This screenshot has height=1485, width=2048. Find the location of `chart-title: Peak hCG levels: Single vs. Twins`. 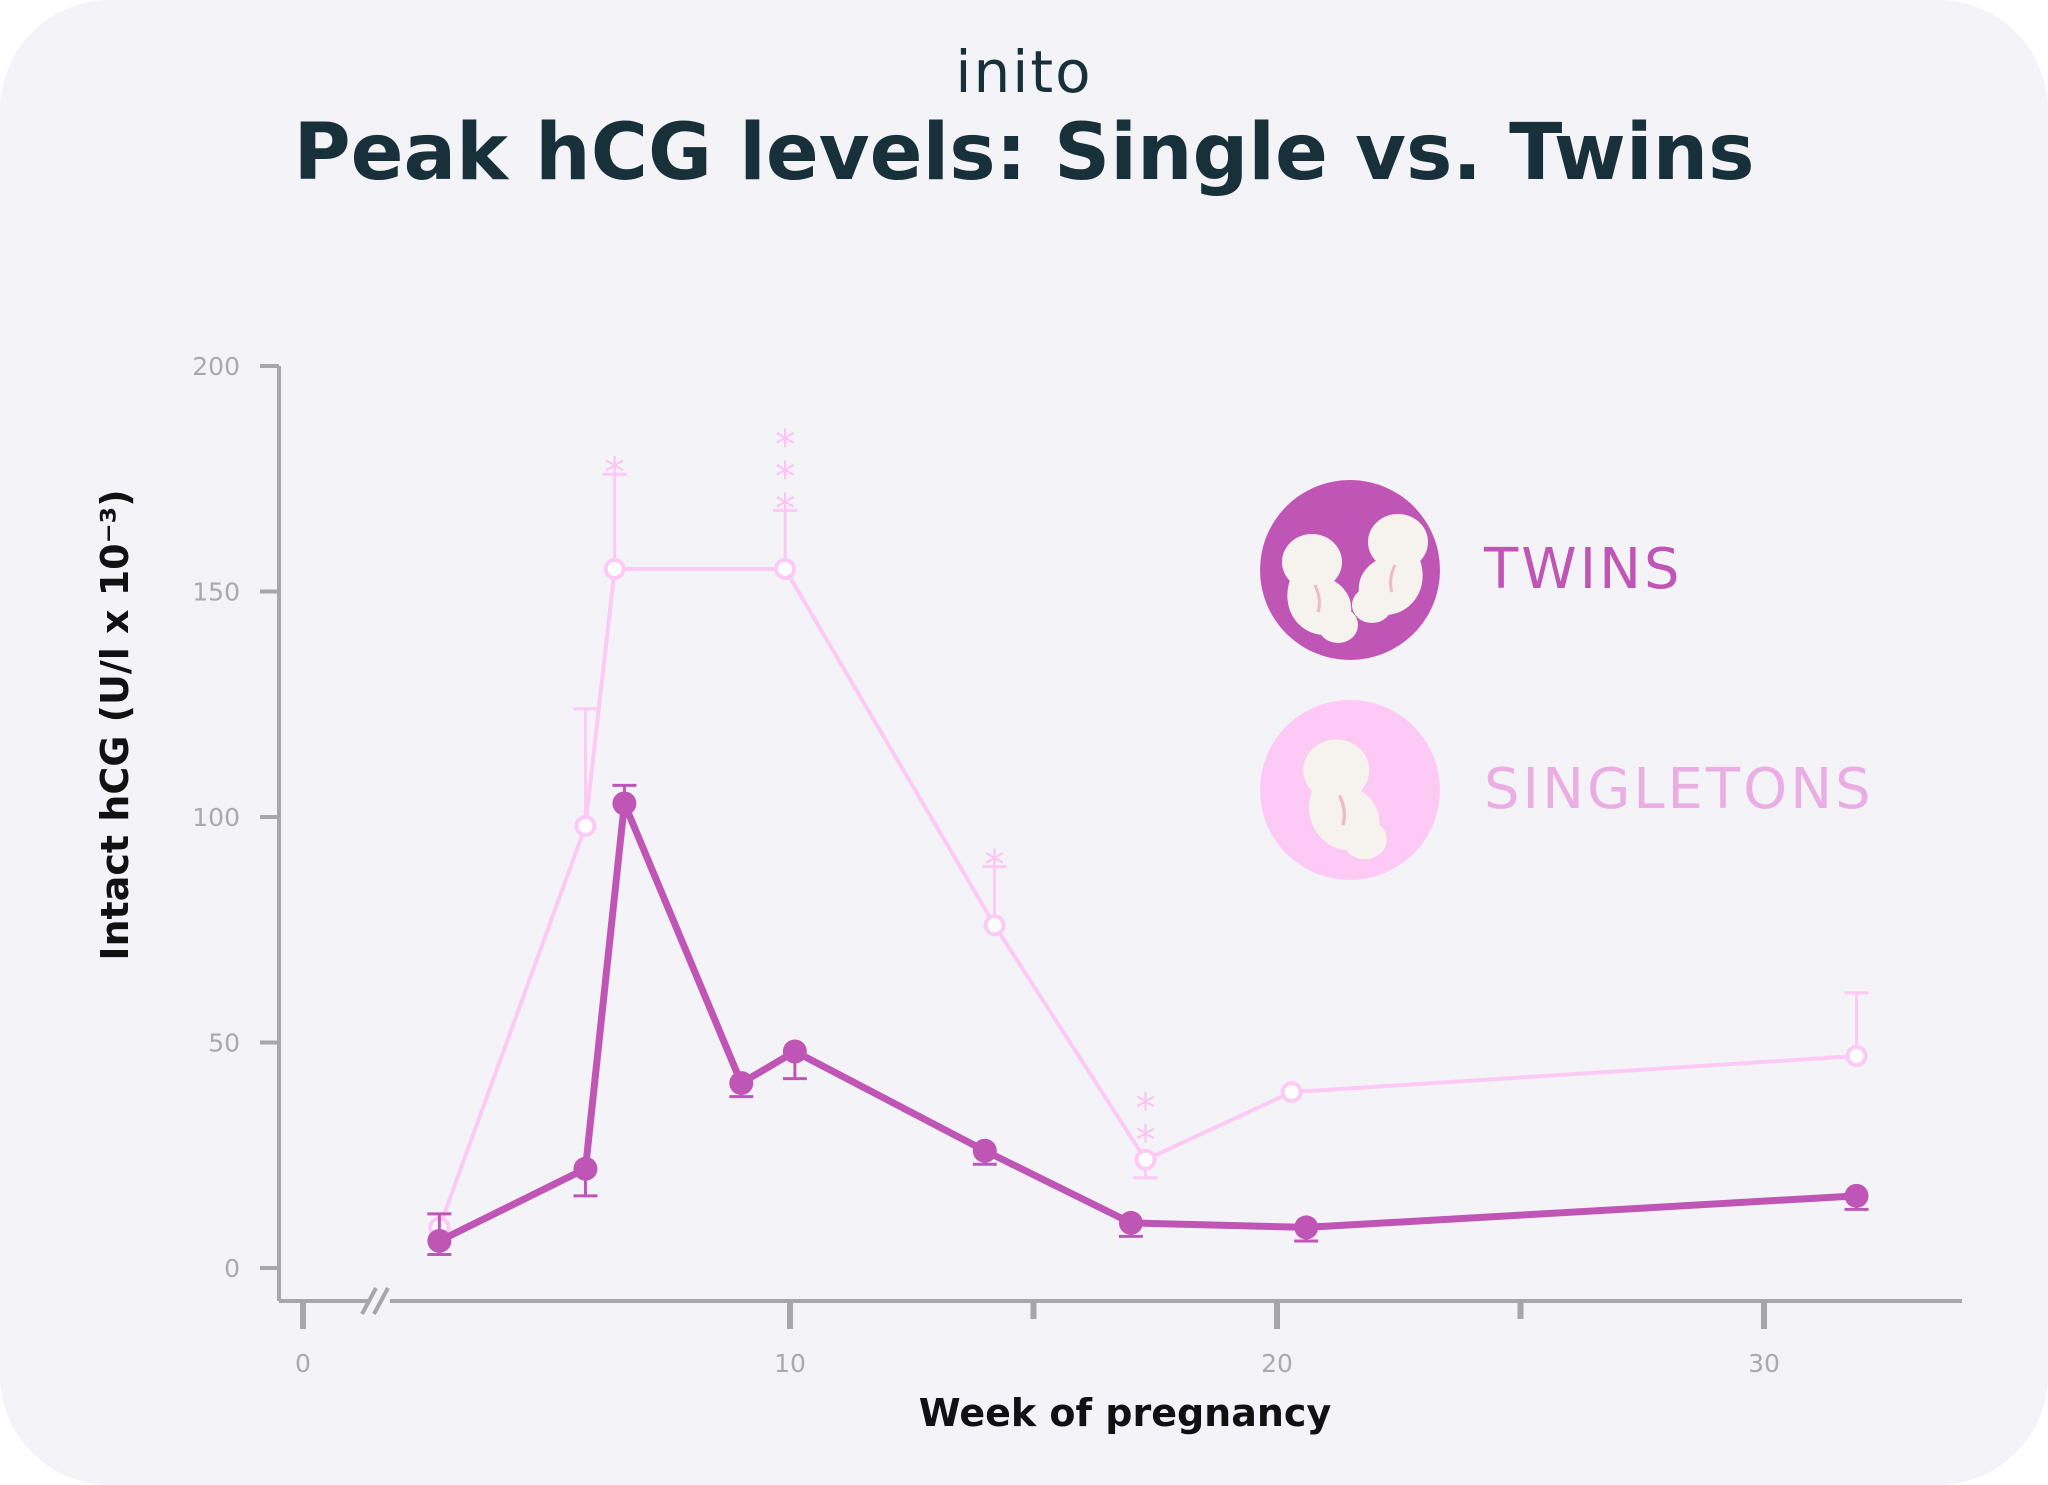

chart-title: Peak hCG levels: Single vs. Twins is located at coordinates (1024, 153).